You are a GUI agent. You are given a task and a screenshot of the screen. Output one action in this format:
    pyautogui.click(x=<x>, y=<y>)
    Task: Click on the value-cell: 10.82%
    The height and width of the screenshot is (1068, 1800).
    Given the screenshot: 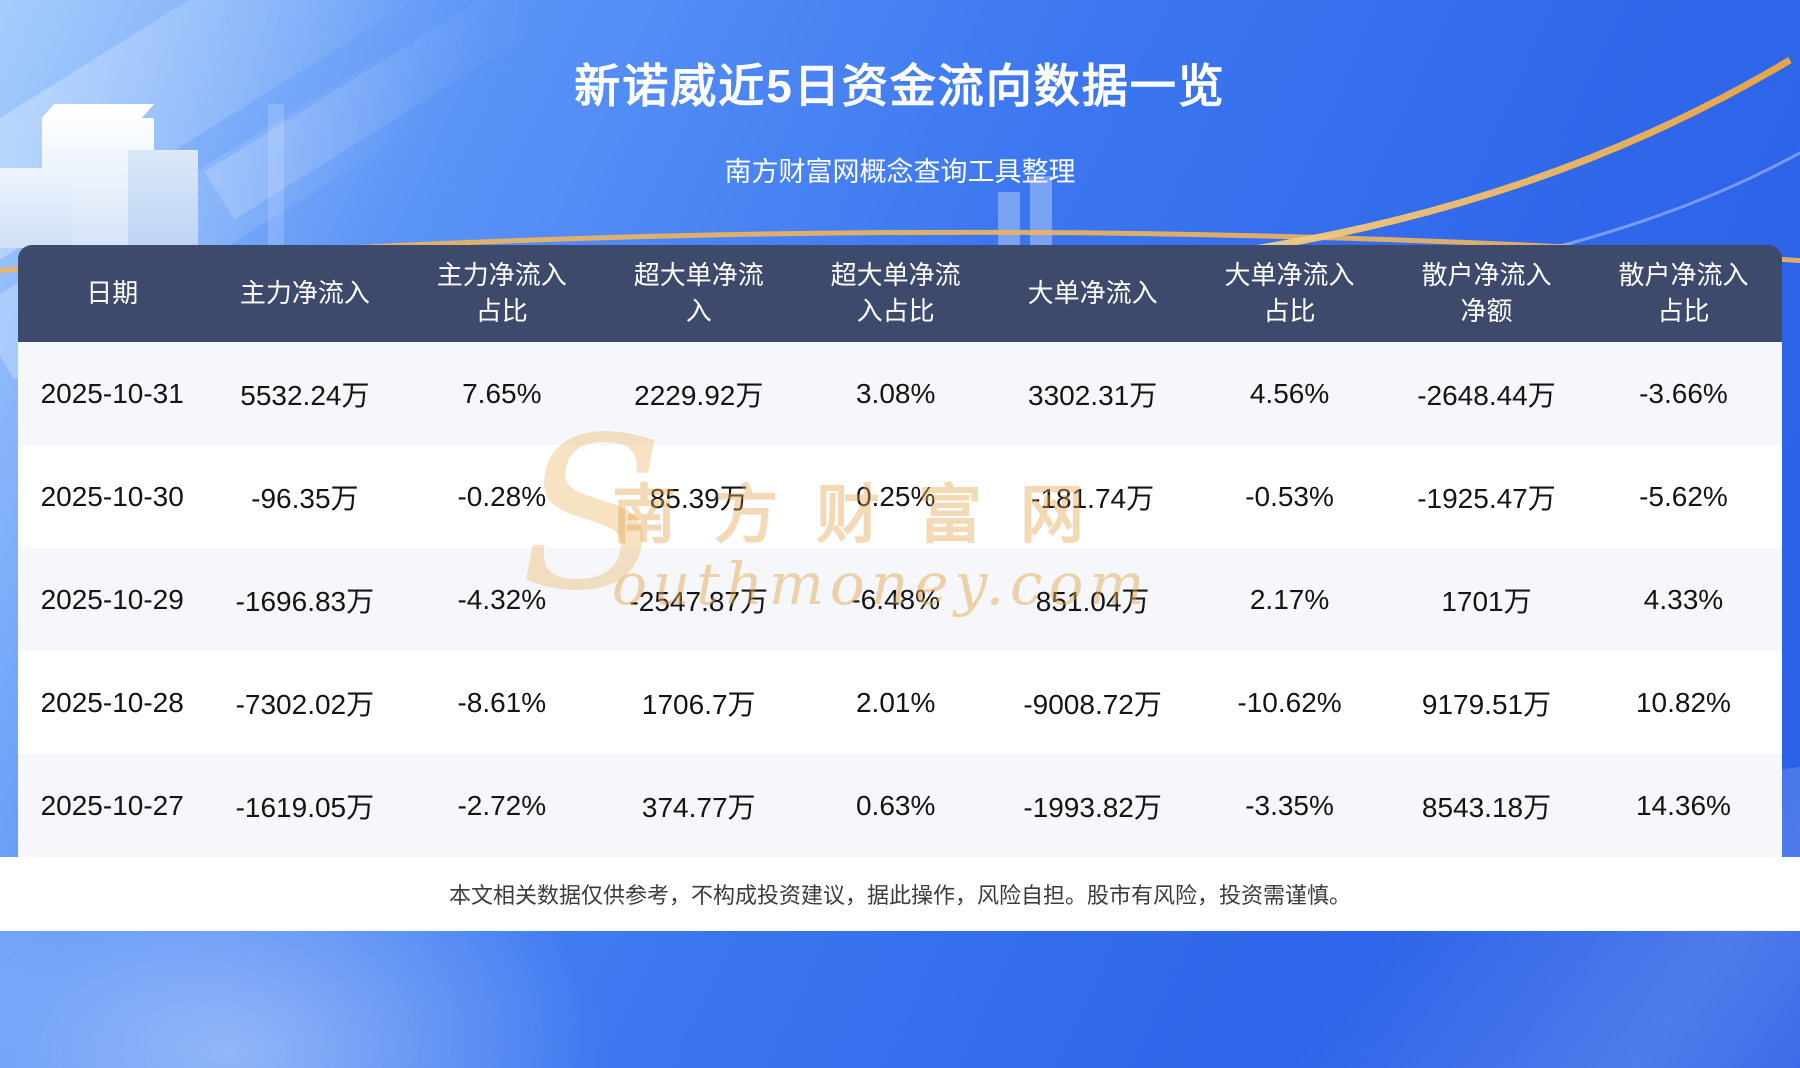 What is the action you would take?
    pyautogui.click(x=1683, y=702)
    